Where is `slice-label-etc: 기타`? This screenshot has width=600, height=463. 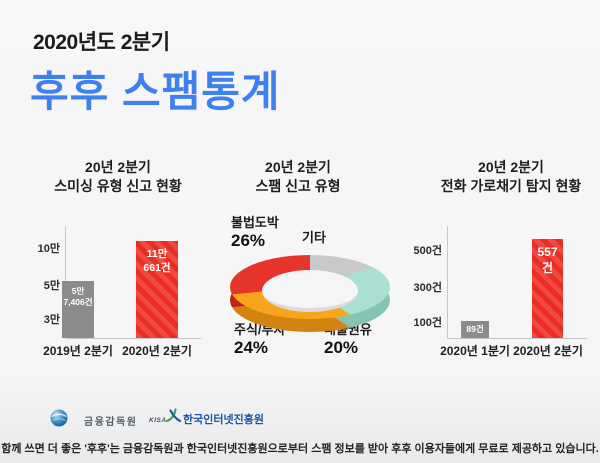
slice-label-etc: 기타 is located at coordinates (314, 238).